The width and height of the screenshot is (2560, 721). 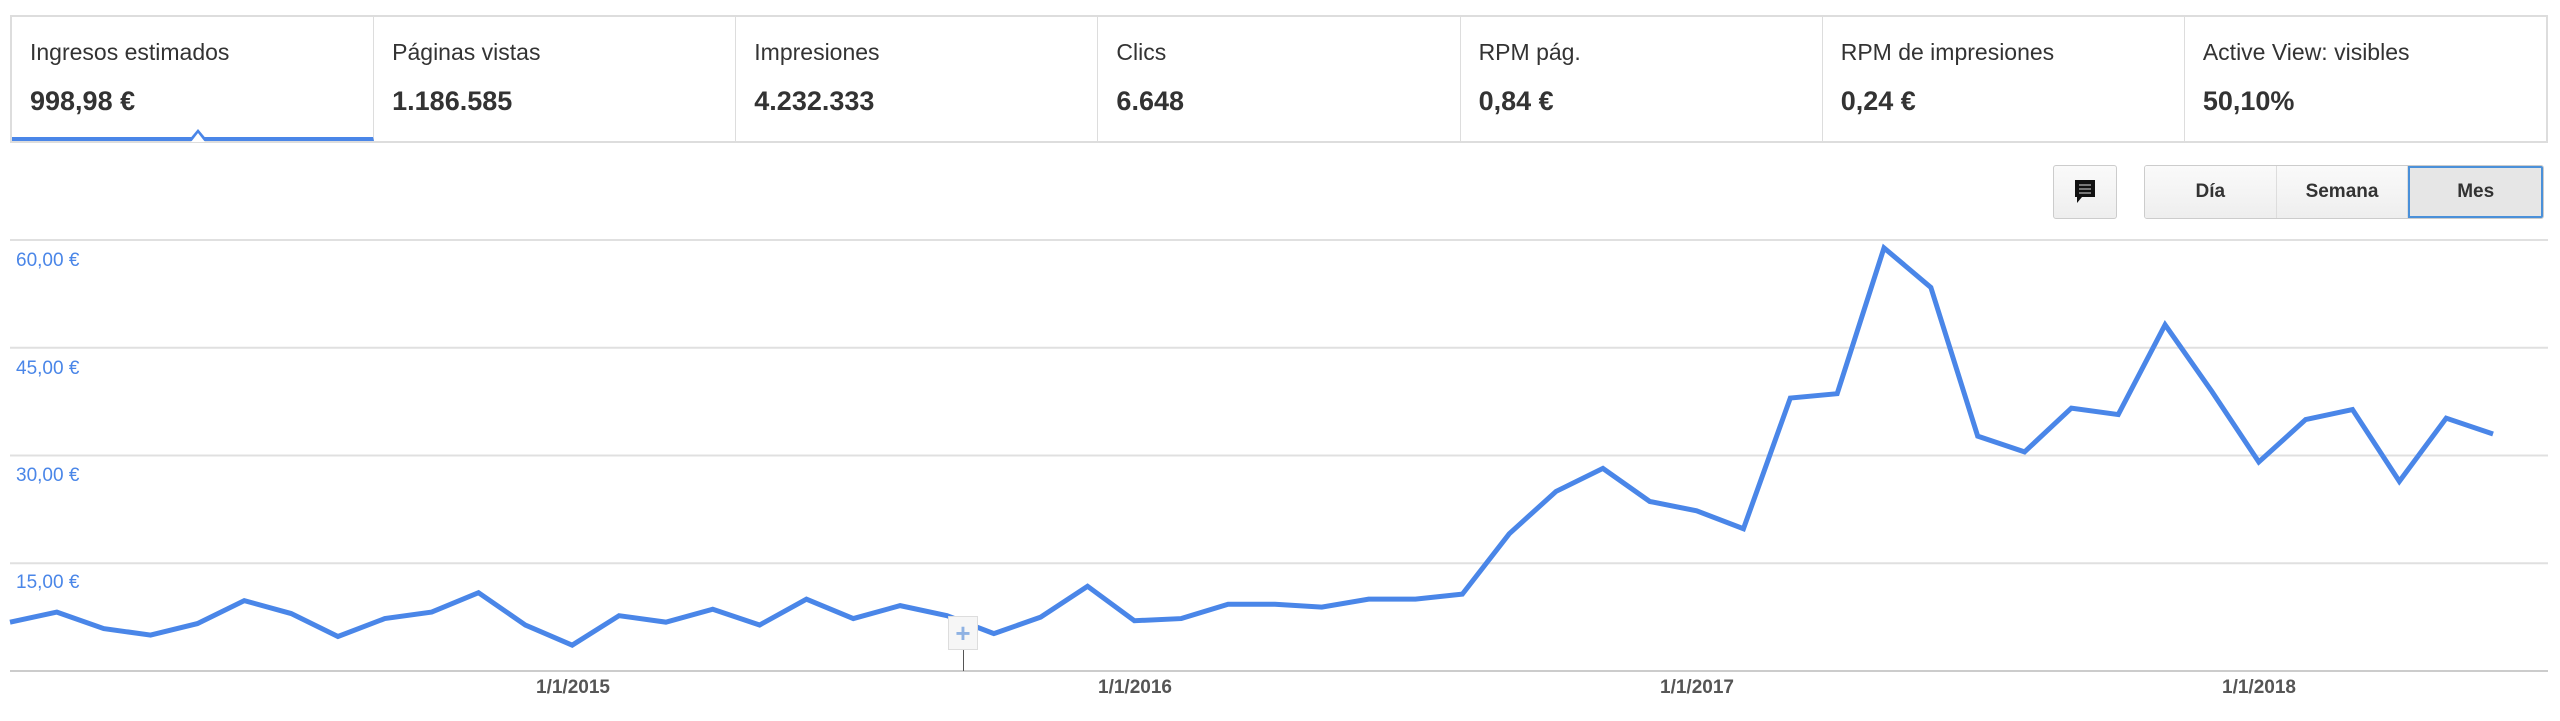 I want to click on metric-tab: Páginas vistas 1.186.585, so click(x=555, y=79).